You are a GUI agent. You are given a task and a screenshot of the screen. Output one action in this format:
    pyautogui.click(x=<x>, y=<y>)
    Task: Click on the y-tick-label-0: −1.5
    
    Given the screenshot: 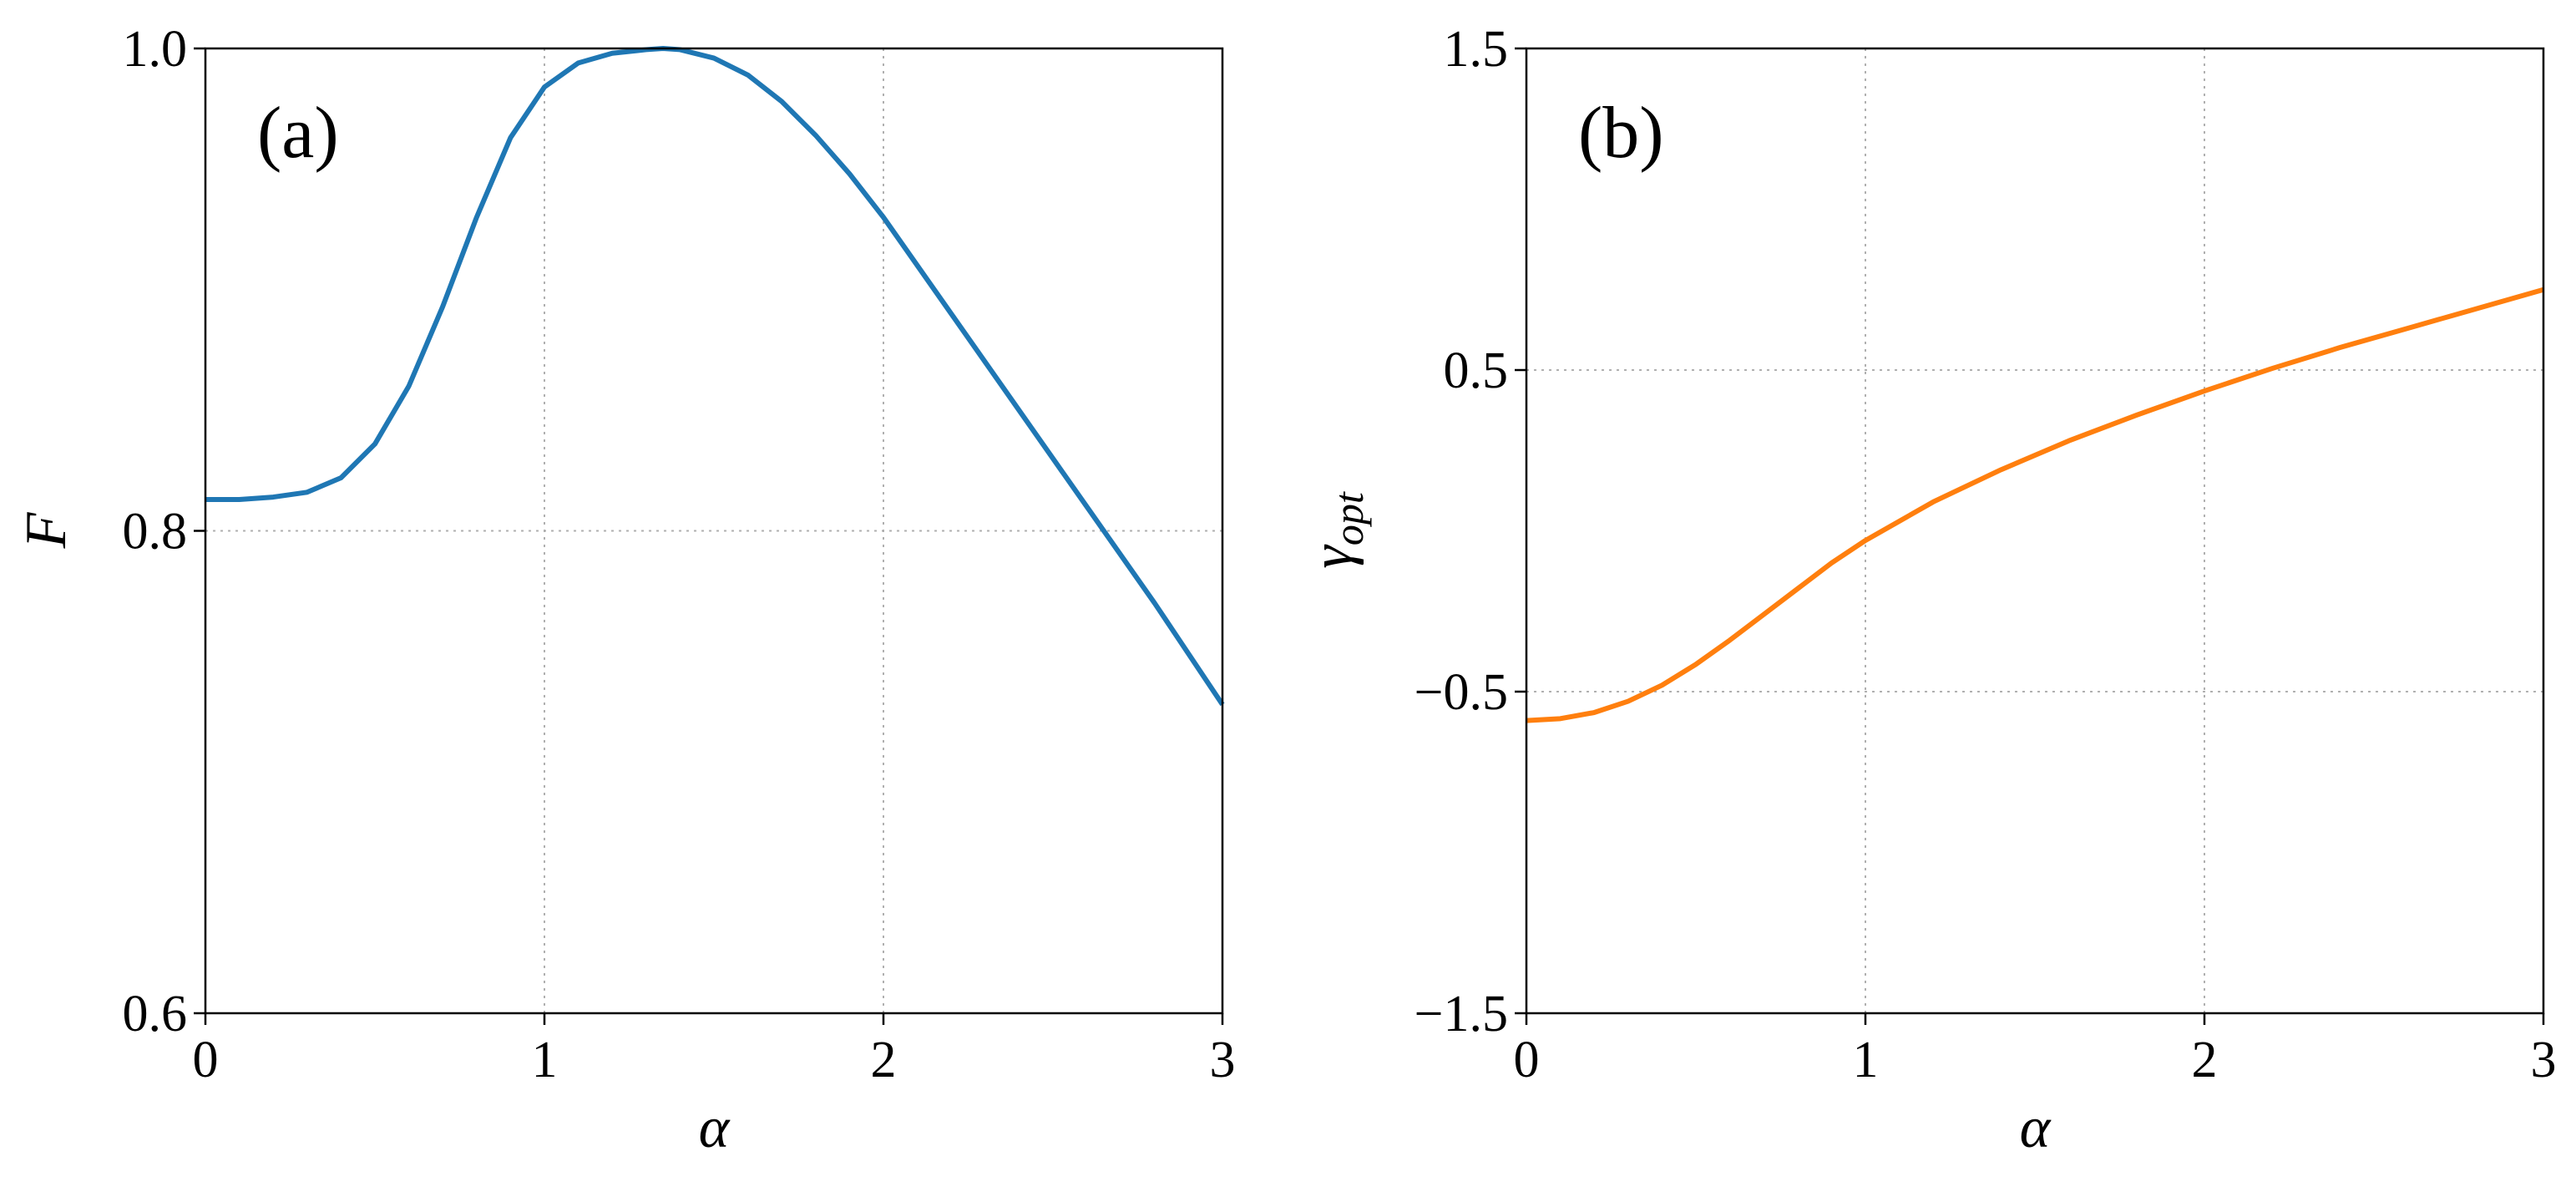 What is the action you would take?
    pyautogui.click(x=1461, y=1014)
    